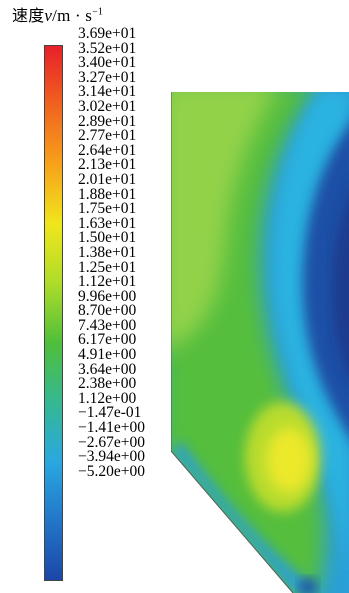 The width and height of the screenshot is (349, 593). What do you see at coordinates (107, 209) in the screenshot?
I see `colorbar-tick-label: 1.75e+01` at bounding box center [107, 209].